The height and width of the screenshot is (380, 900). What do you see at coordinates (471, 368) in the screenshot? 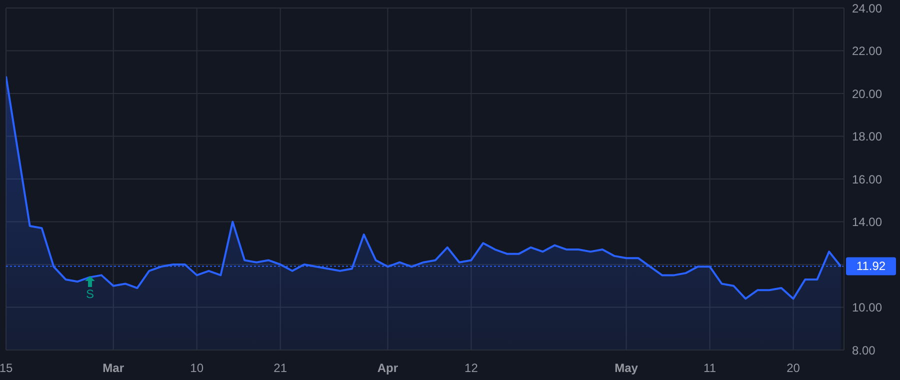
I see `x-tick-label: 12` at bounding box center [471, 368].